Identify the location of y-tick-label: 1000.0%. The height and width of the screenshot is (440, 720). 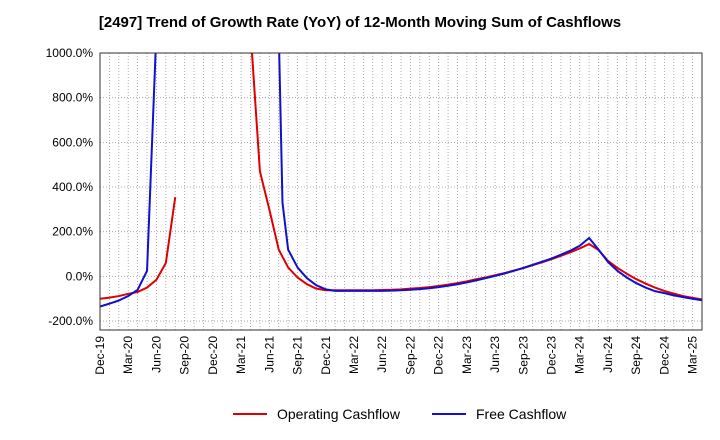
(70, 53).